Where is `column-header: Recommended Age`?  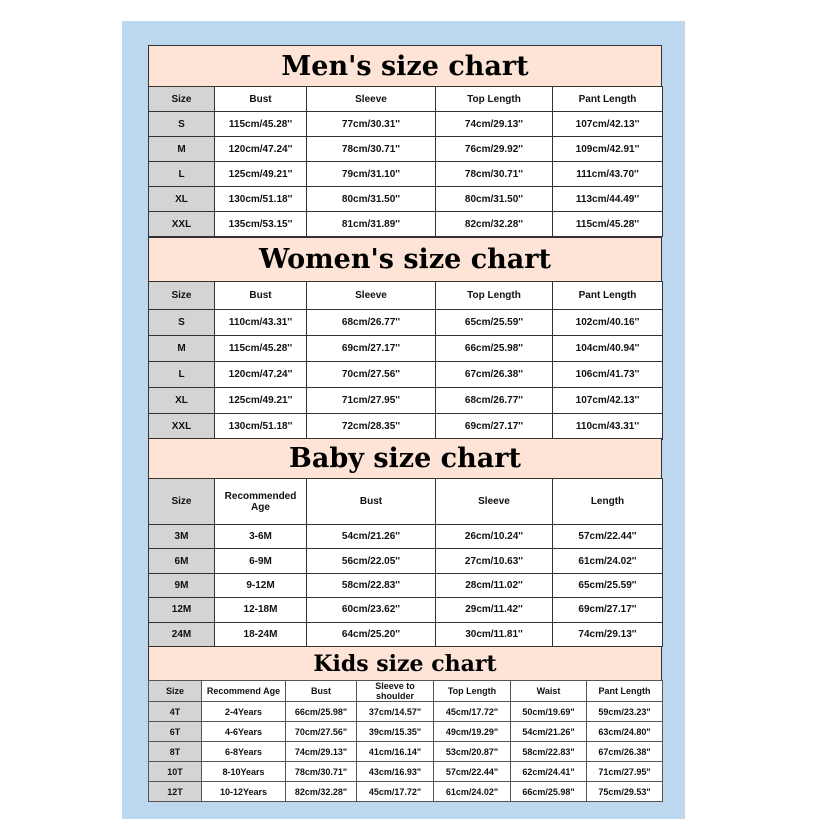
column-header: Recommended Age is located at coordinates (260, 501).